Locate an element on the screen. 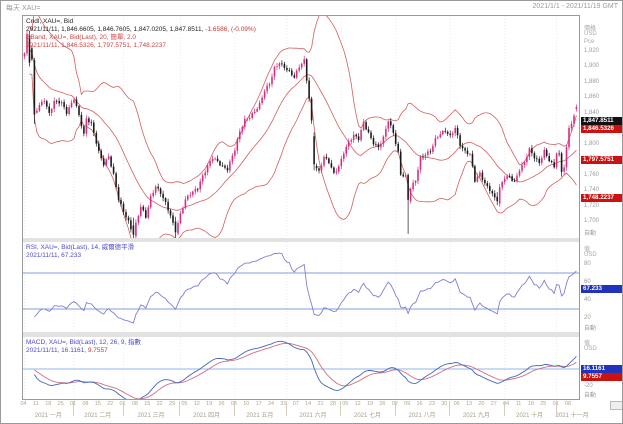 Image resolution: width=623 pixels, height=424 pixels. time-axis-month-label: 2021 四月 is located at coordinates (207, 416).